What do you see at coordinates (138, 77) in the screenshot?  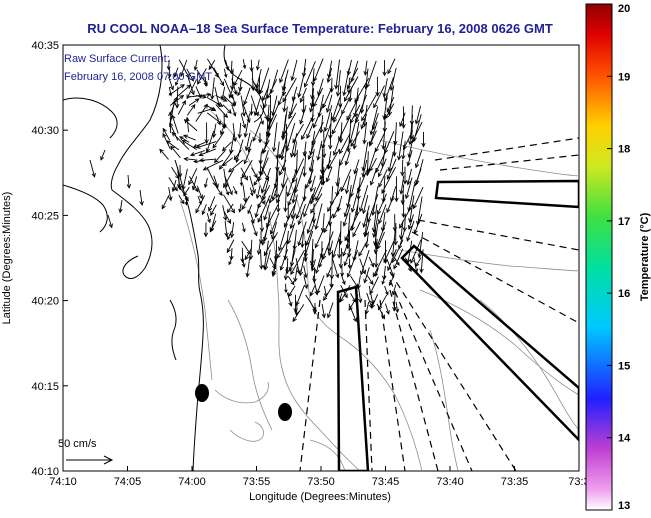 I see `legend-line-2: February 16, 2008 07:00 GMT` at bounding box center [138, 77].